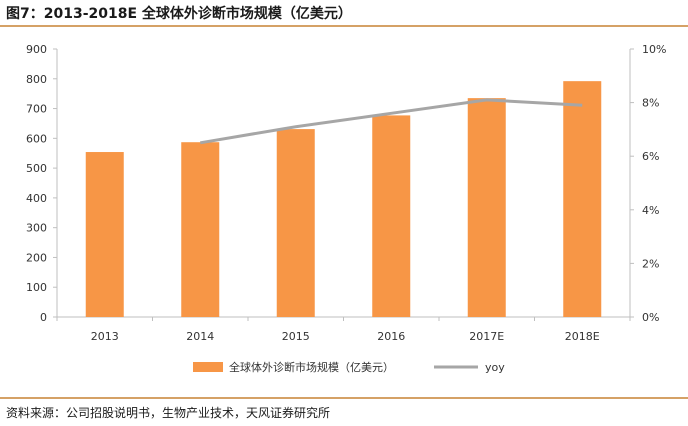 The image size is (688, 426). What do you see at coordinates (36, 228) in the screenshot?
I see `y-tick-label: 300` at bounding box center [36, 228].